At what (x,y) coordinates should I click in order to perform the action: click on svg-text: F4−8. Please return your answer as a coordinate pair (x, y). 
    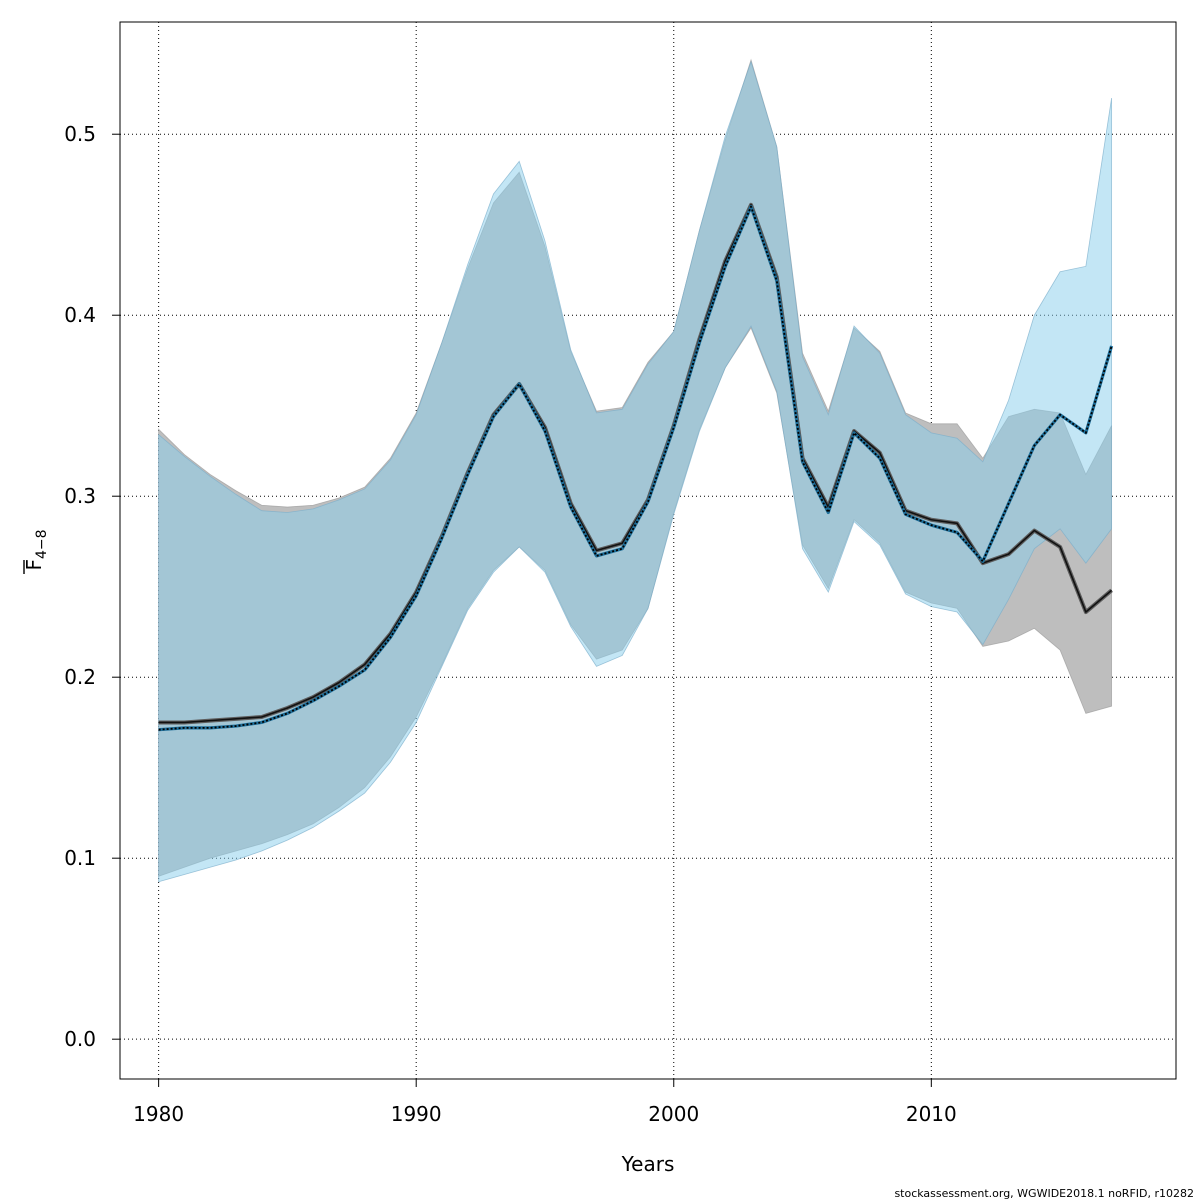
    Looking at the image, I should click on (36, 549).